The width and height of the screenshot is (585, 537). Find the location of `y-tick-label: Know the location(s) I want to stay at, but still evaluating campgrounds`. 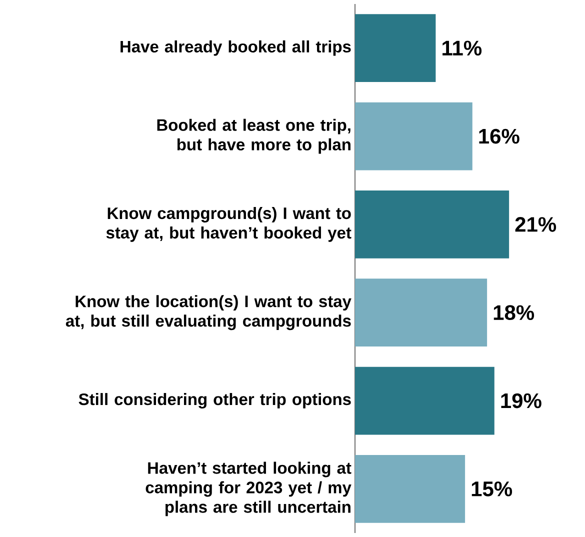

y-tick-label: Know the location(s) I want to stay at, but still evaluating campgrounds is located at coordinates (209, 312).